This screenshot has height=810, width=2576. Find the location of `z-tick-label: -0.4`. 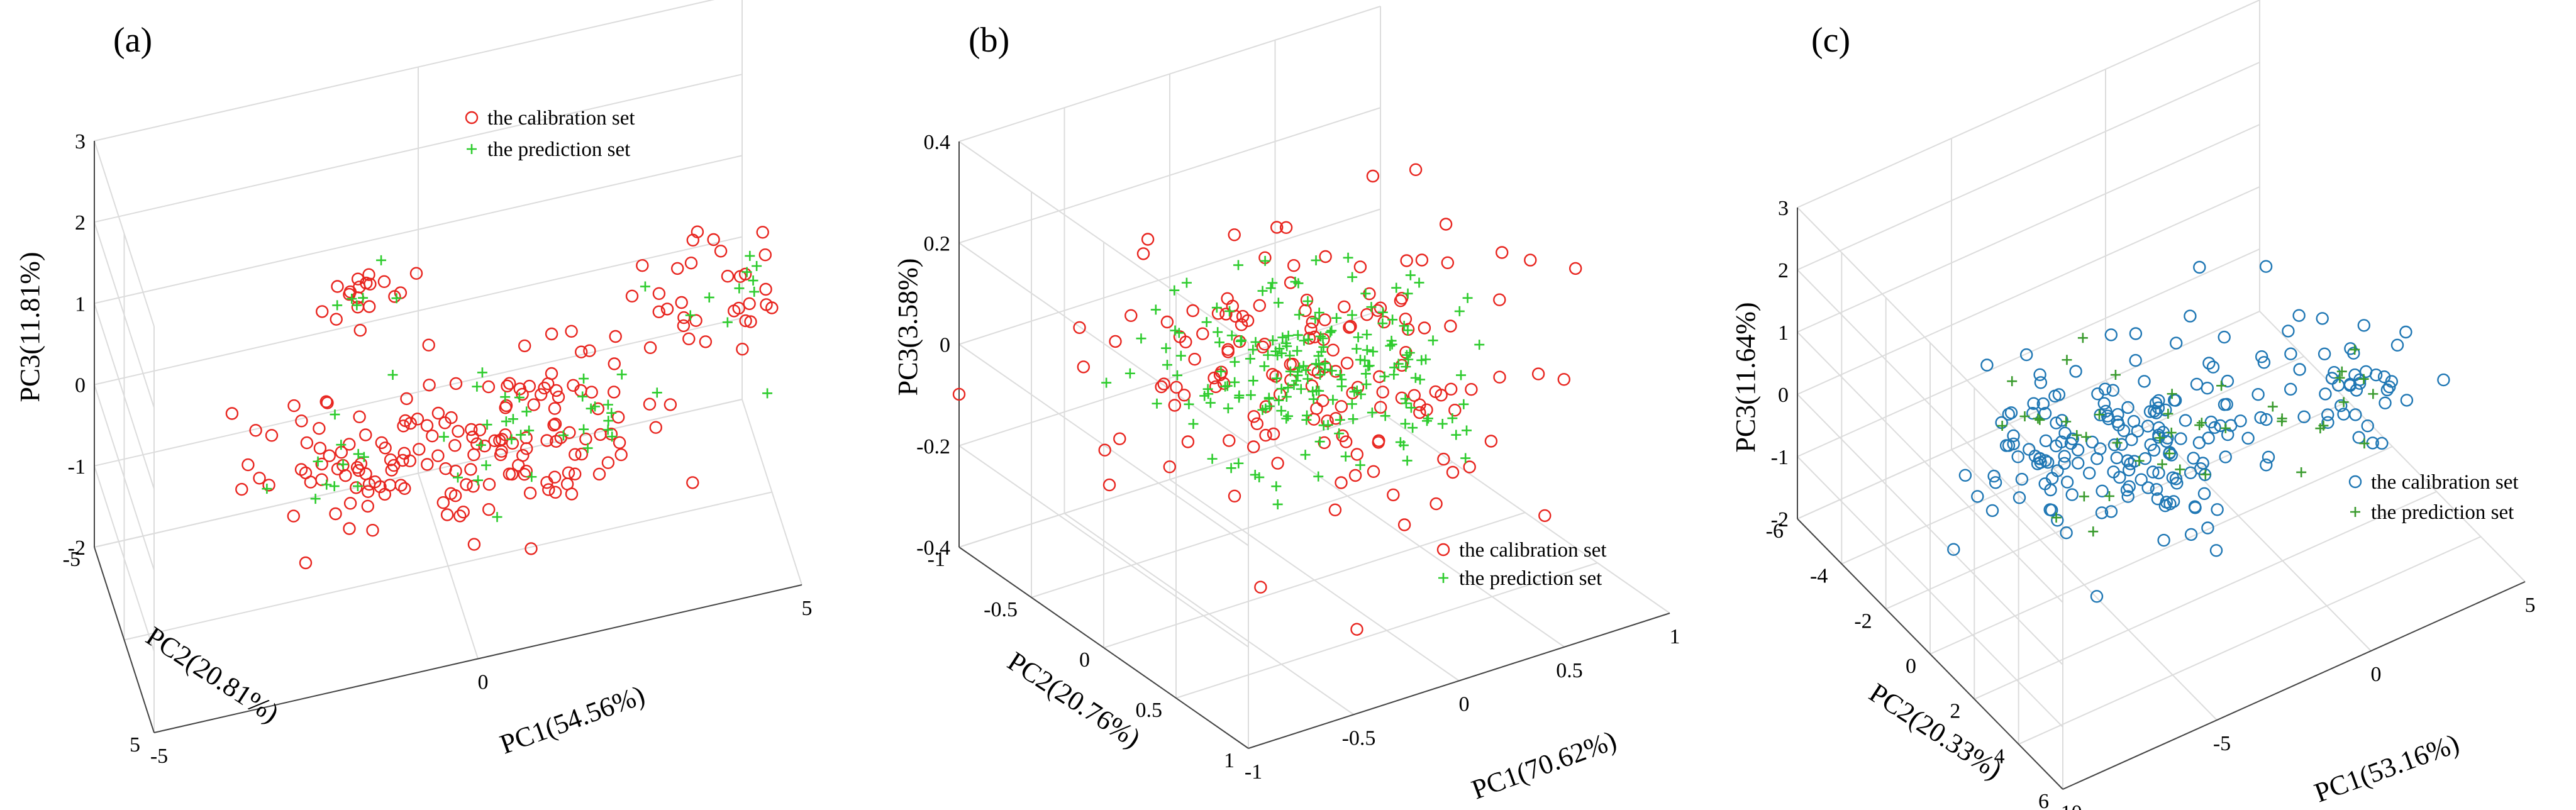

z-tick-label: -0.4 is located at coordinates (933, 548).